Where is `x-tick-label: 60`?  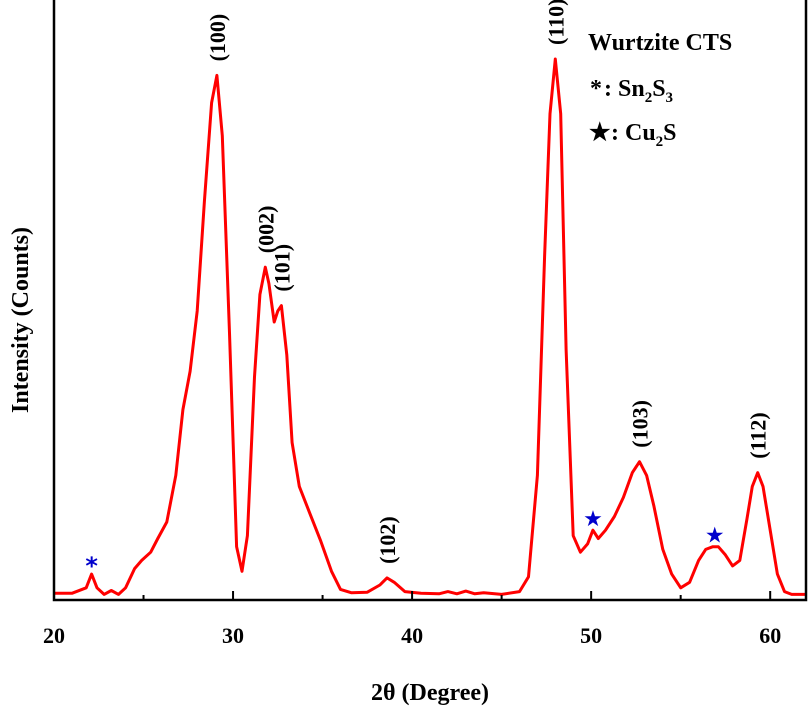
x-tick-label: 60 is located at coordinates (770, 635).